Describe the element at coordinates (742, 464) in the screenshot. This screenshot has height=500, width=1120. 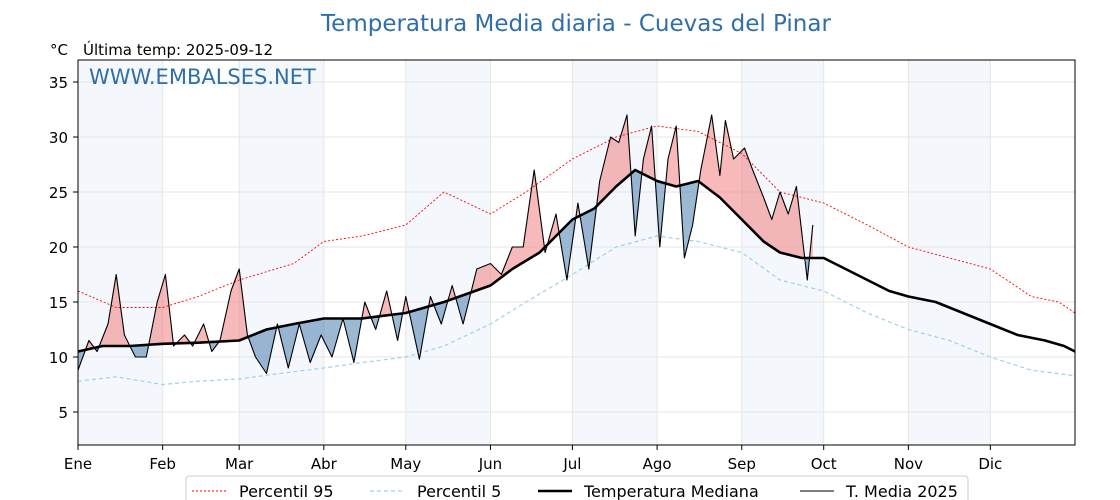
I see `x-tick-label-sep: Sep` at that location.